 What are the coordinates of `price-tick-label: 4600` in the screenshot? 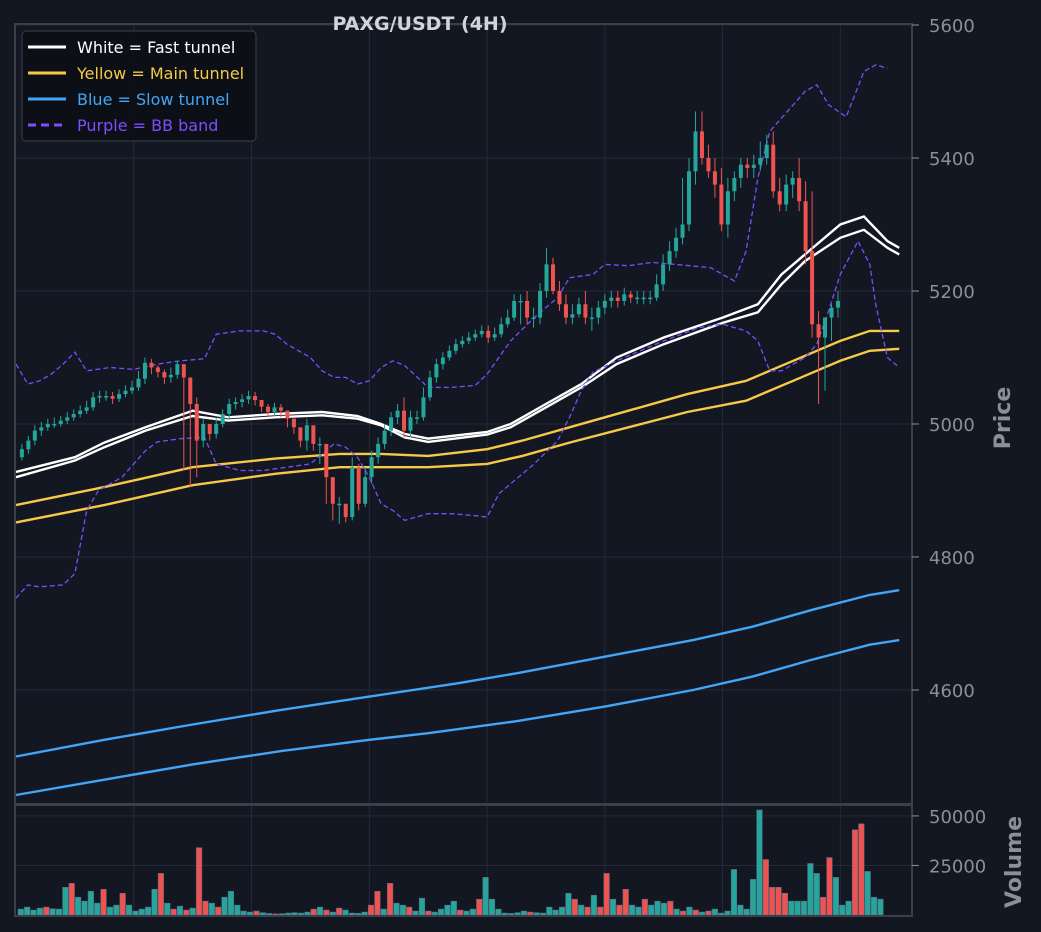 It's located at (952, 691).